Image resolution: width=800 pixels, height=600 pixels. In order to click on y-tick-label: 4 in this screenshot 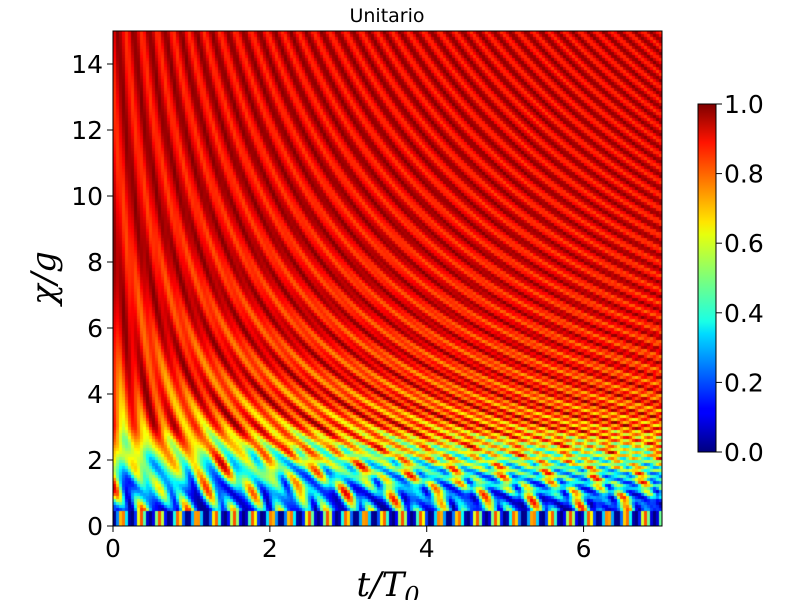, I will do `click(95, 394)`.